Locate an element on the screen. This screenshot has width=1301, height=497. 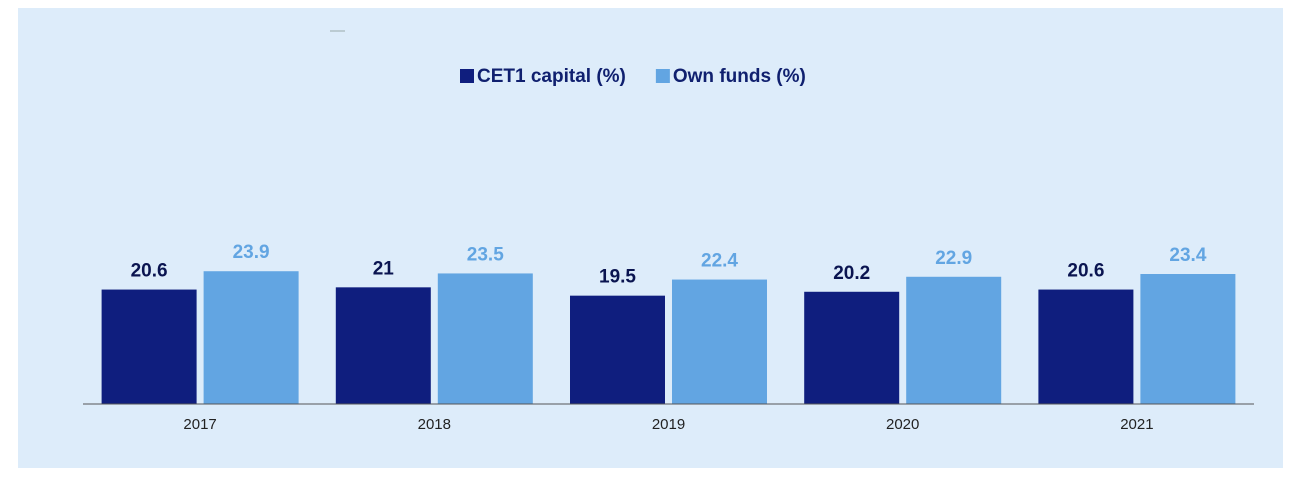
x-tick-label: 2018 is located at coordinates (434, 424).